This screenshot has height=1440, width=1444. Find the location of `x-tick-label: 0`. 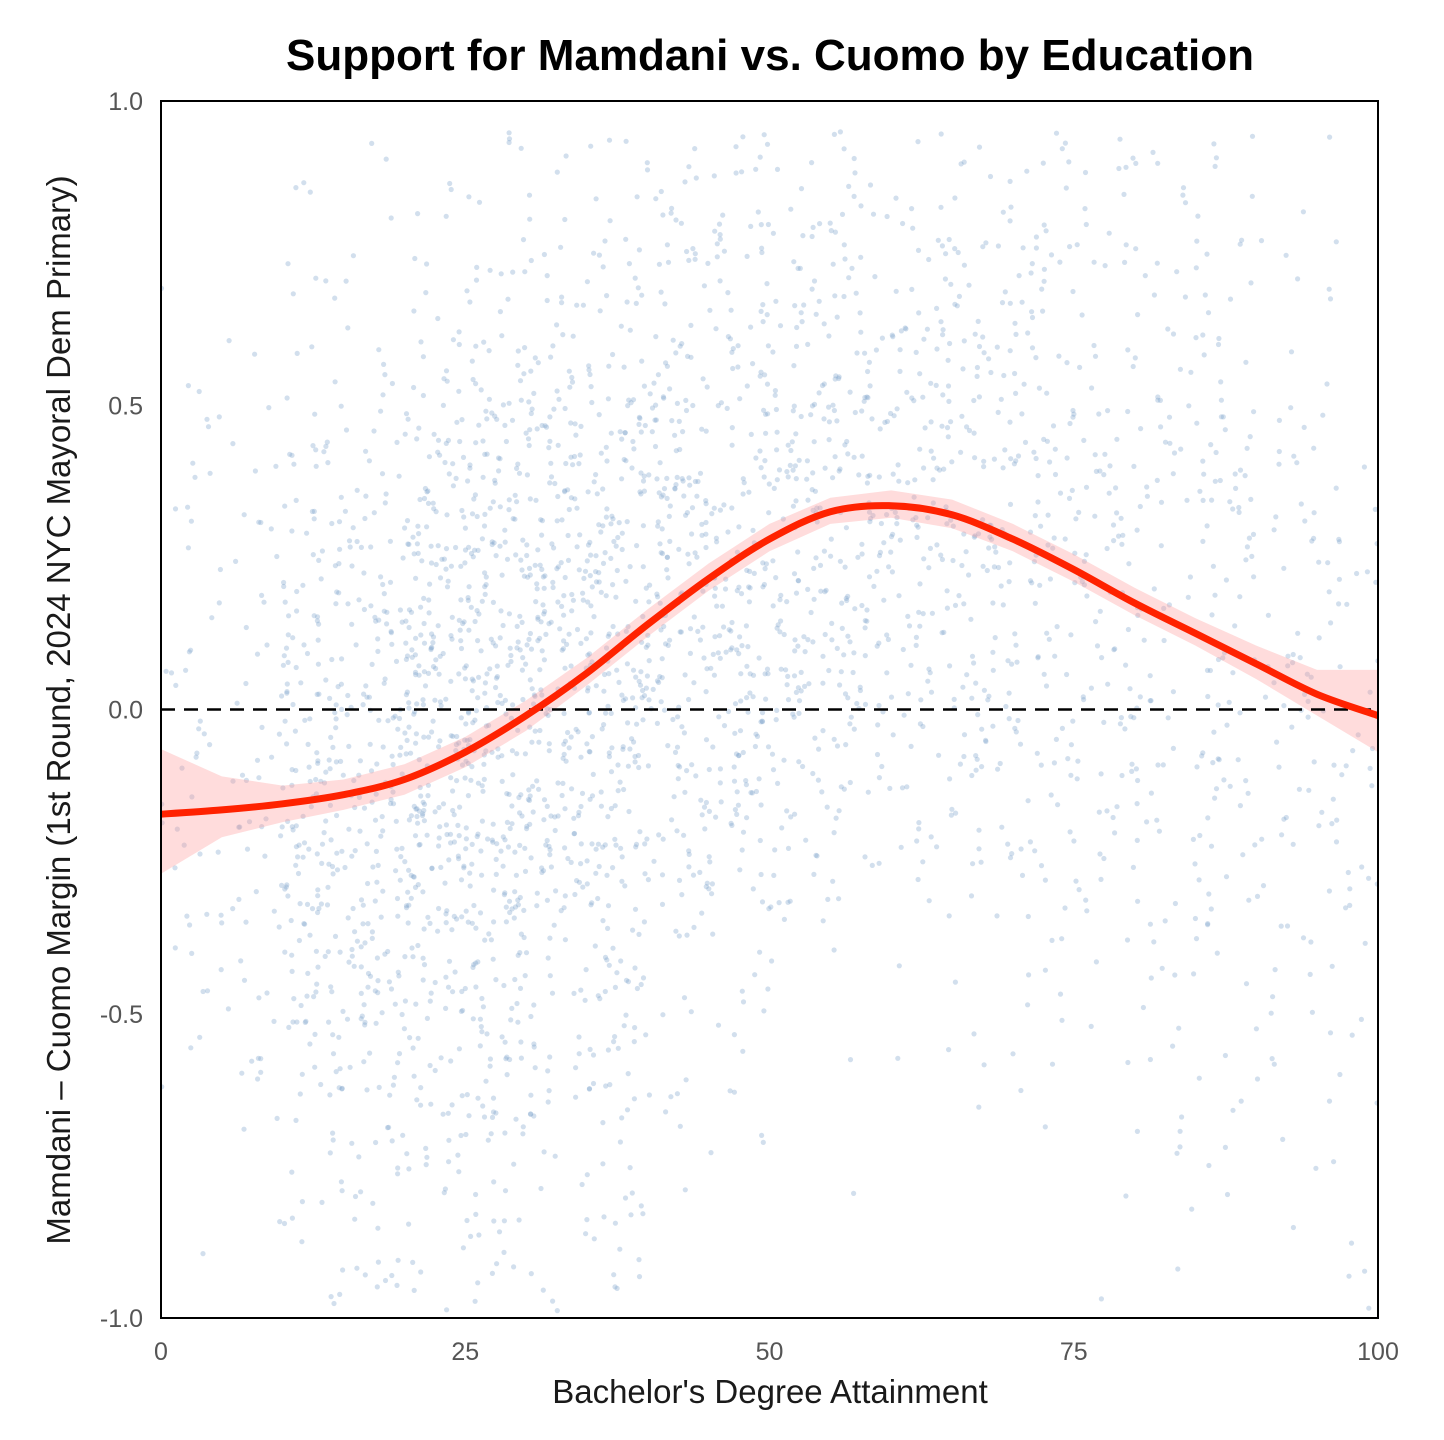

x-tick-label: 0 is located at coordinates (161, 1352).